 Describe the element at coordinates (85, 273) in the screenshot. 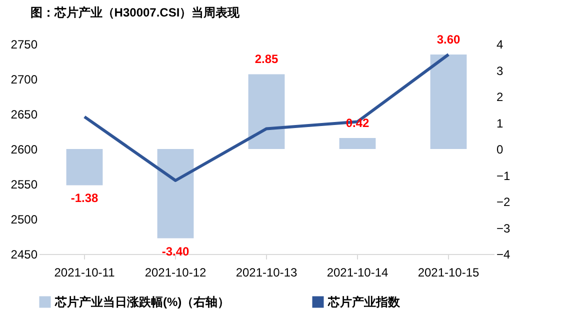

I see `x-tick-label: 2021-10-11` at that location.